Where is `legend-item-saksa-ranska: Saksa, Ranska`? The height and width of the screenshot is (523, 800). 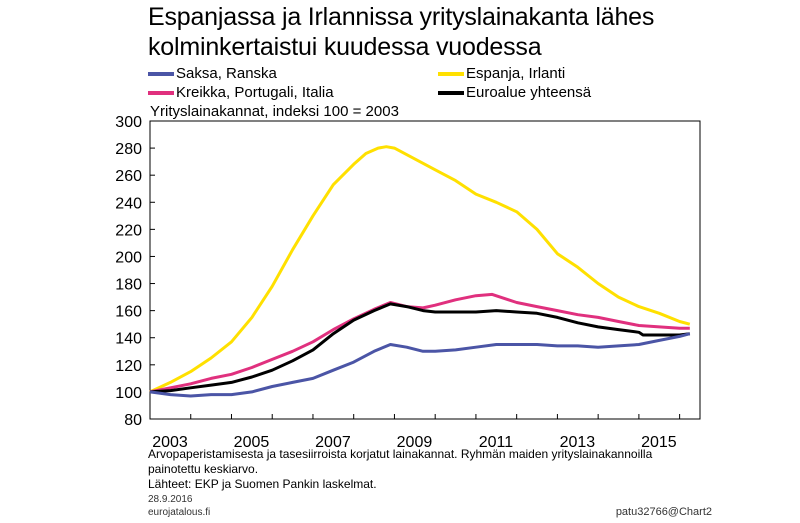 legend-item-saksa-ranska: Saksa, Ranska is located at coordinates (212, 73).